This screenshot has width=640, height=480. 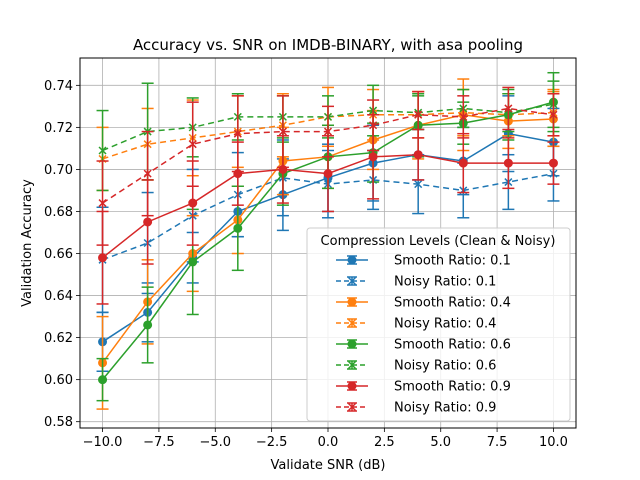 What do you see at coordinates (215, 442) in the screenshot?
I see `x-tick-label: −5.0` at bounding box center [215, 442].